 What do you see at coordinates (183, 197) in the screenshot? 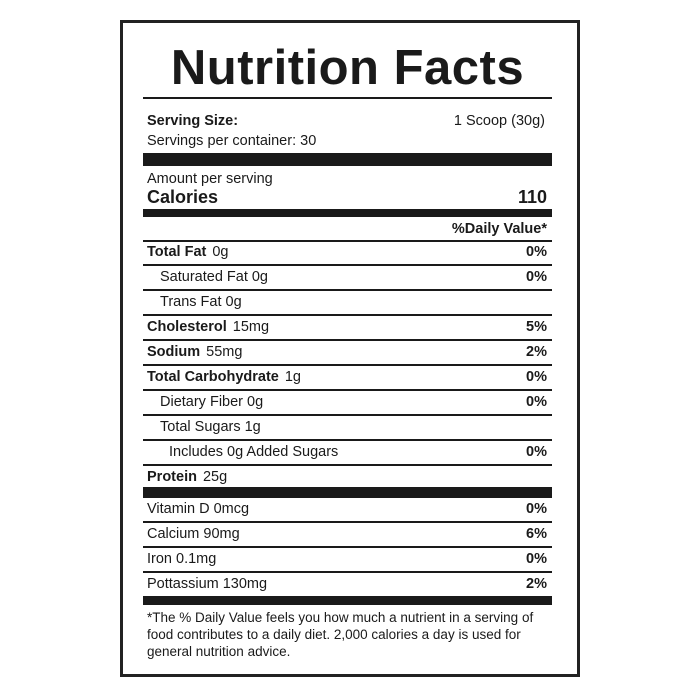
I see `calories-label: Calories` at bounding box center [183, 197].